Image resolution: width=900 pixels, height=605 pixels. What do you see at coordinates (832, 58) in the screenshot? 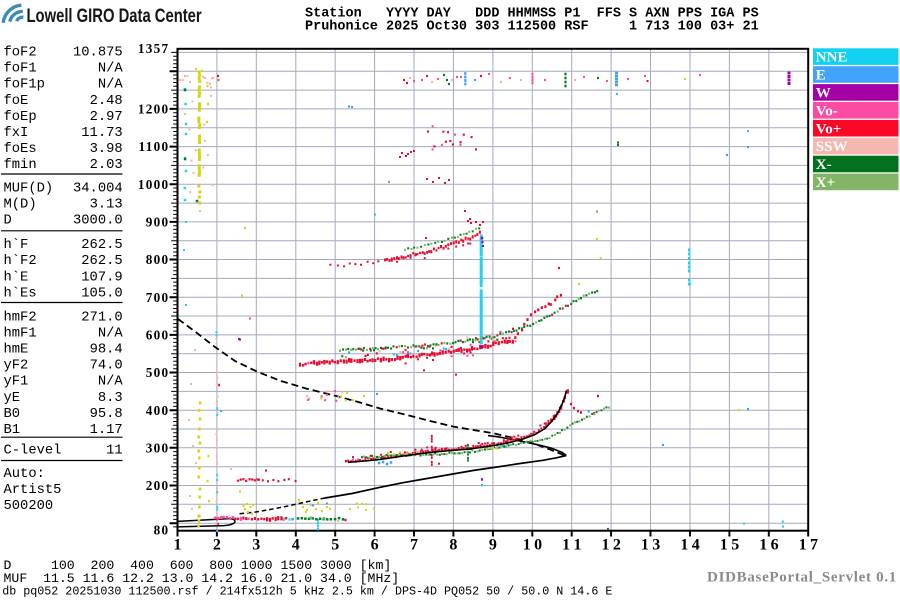
I see `svg-text: NNE` at bounding box center [832, 58].